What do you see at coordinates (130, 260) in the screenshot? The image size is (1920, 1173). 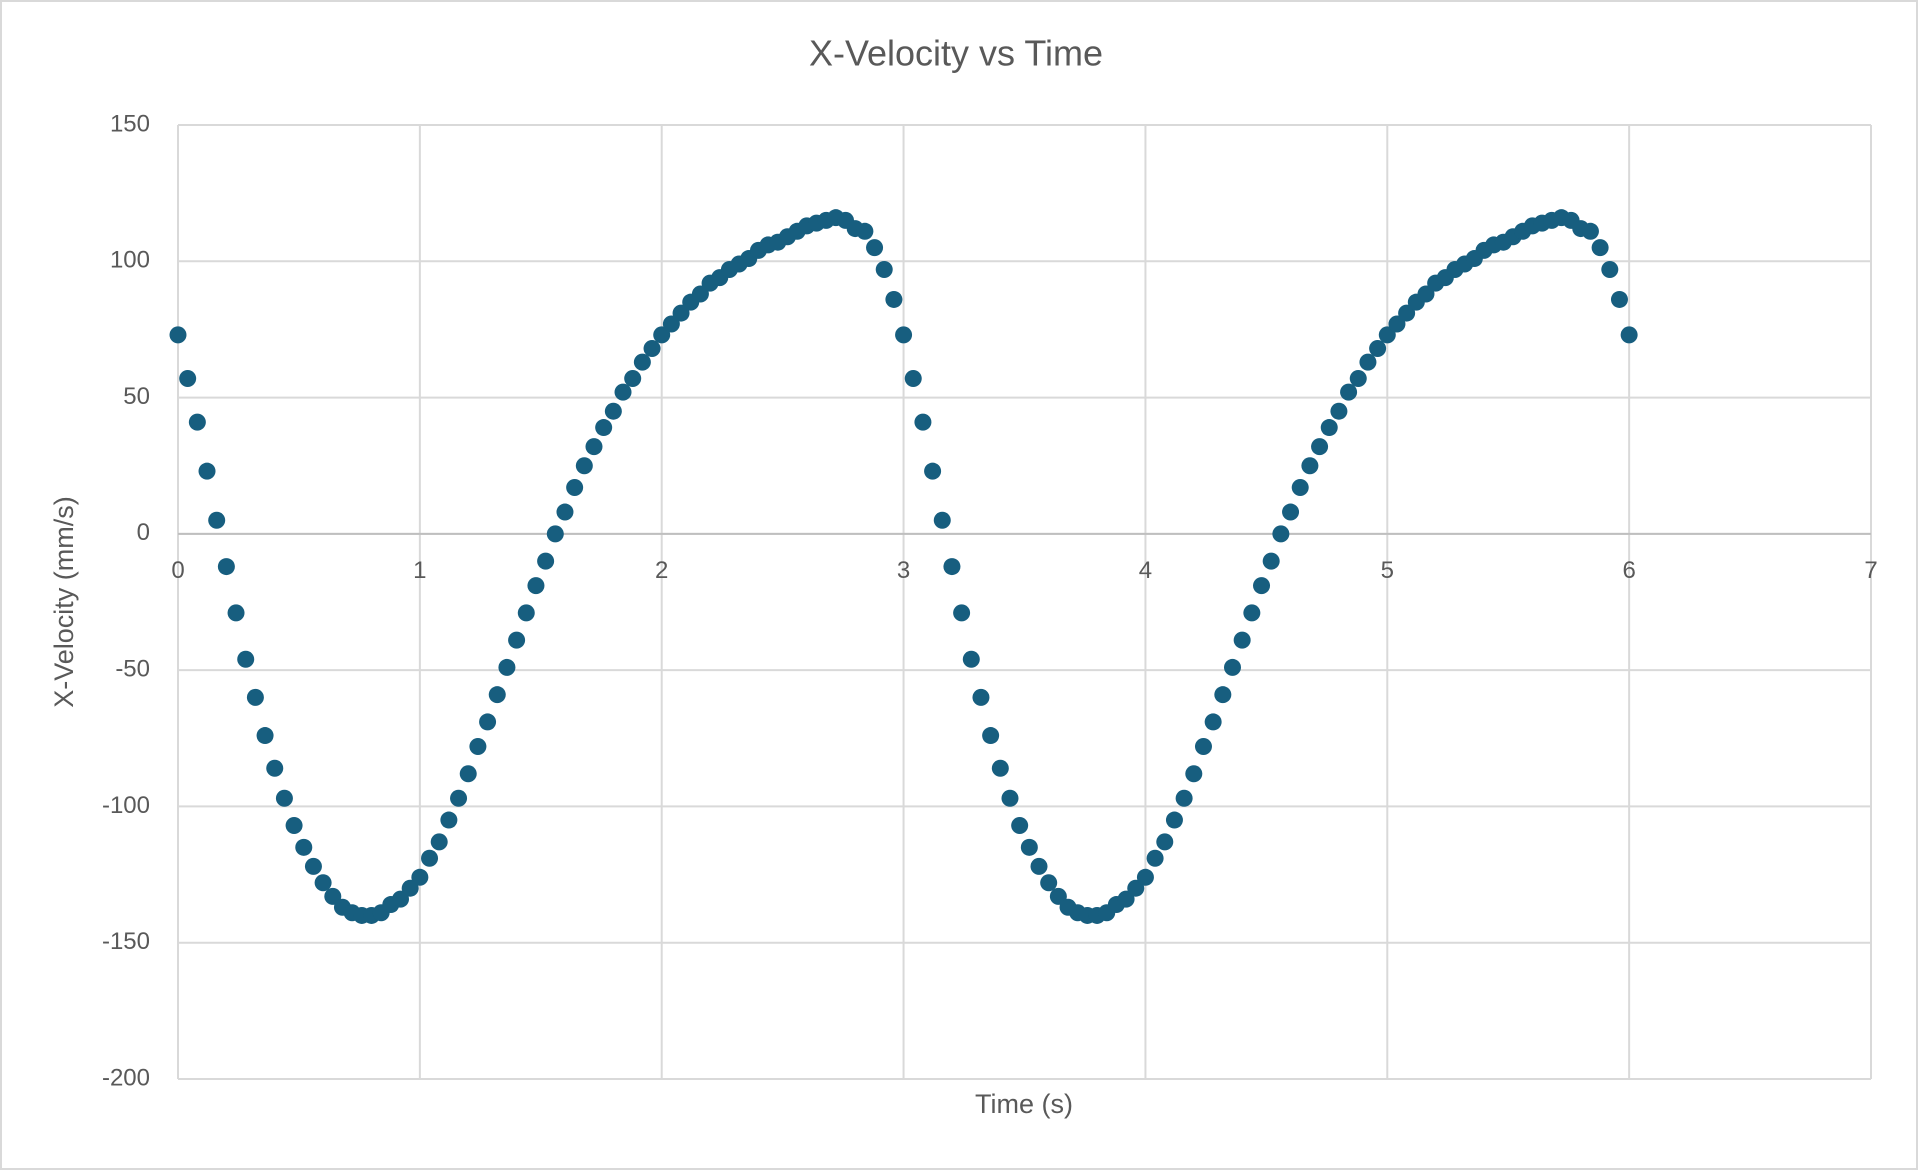 I see `y-tick-label: 100` at bounding box center [130, 260].